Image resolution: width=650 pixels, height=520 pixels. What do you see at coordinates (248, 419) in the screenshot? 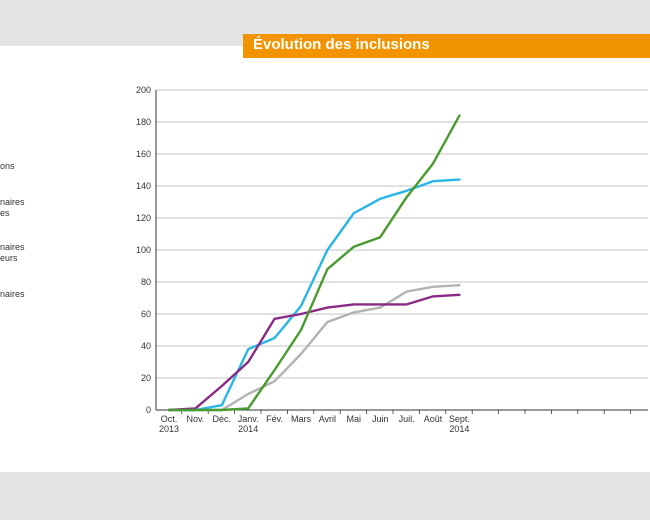
I see `x-tick-label-3: Janv.` at bounding box center [248, 419].